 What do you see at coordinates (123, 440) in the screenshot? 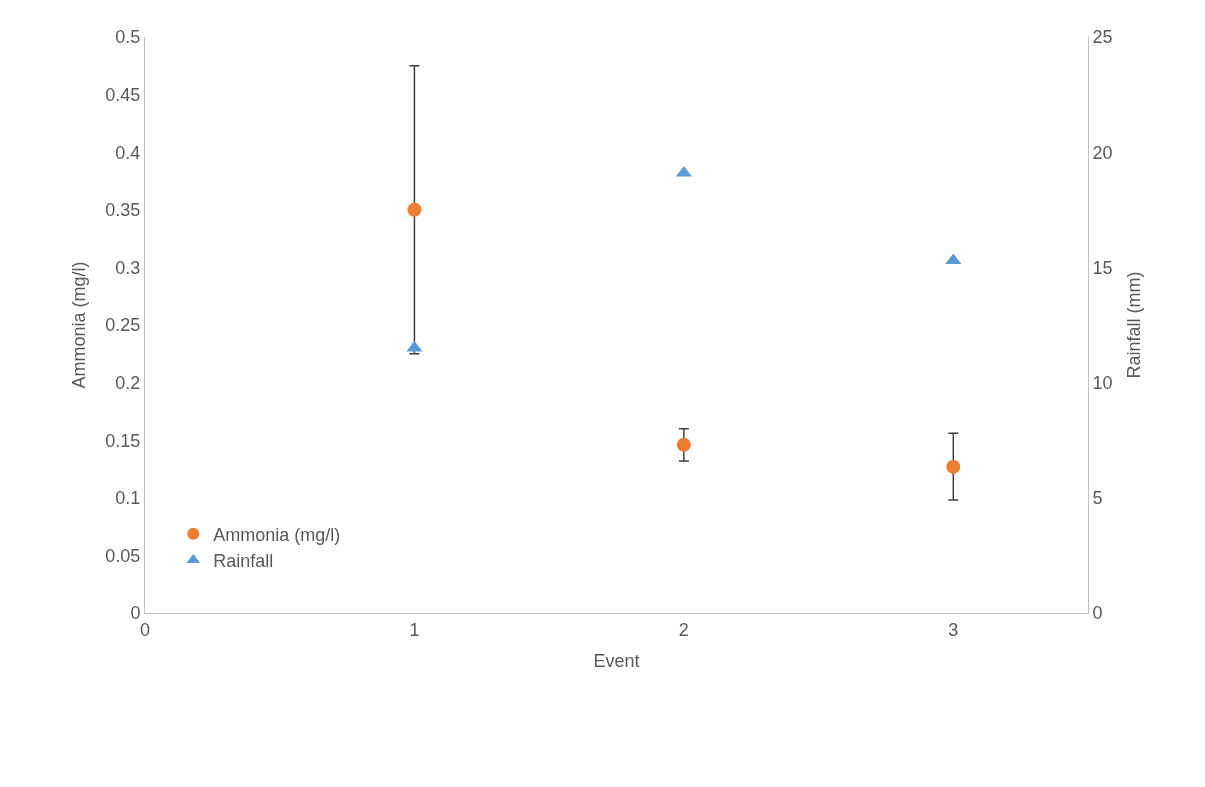
I see `y-tick-label: 0.15` at bounding box center [123, 440].